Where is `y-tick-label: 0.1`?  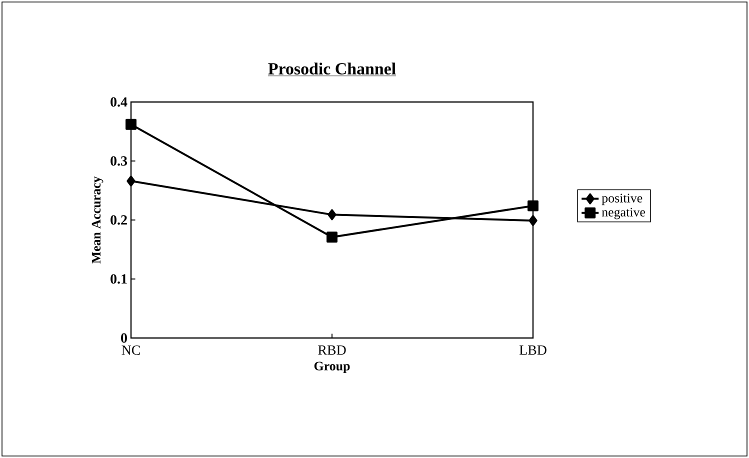 y-tick-label: 0.1 is located at coordinates (118, 279).